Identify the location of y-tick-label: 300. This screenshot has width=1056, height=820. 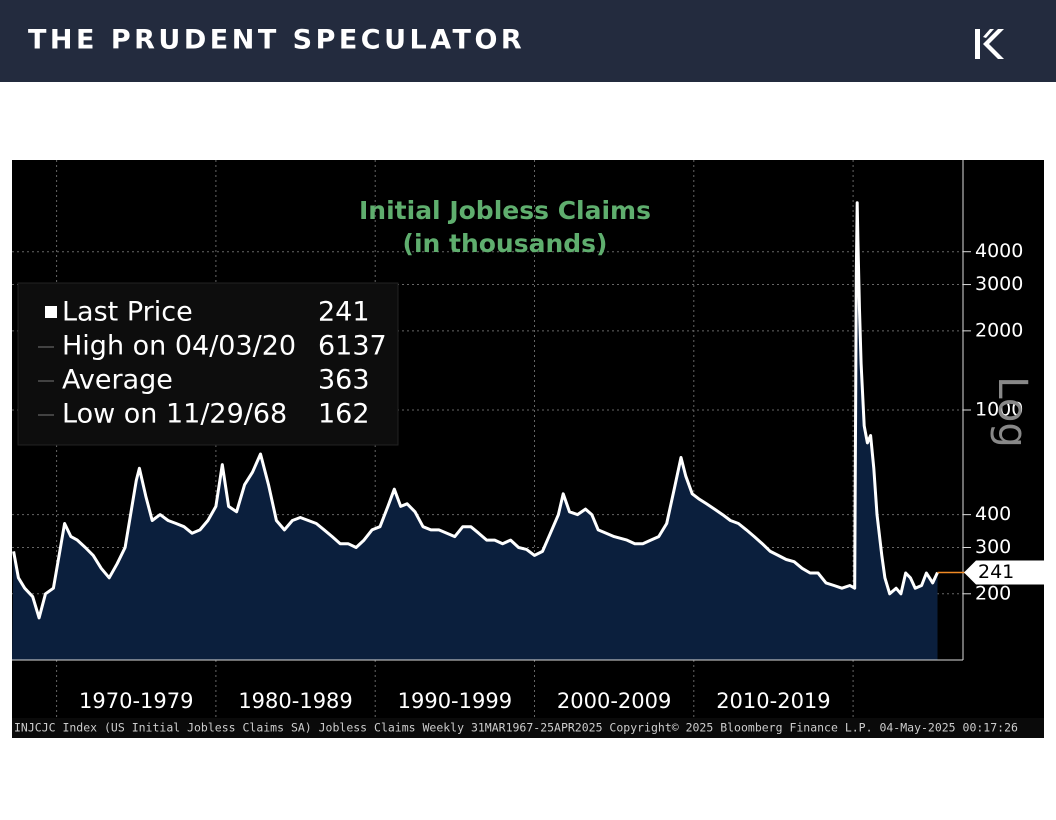
(993, 547).